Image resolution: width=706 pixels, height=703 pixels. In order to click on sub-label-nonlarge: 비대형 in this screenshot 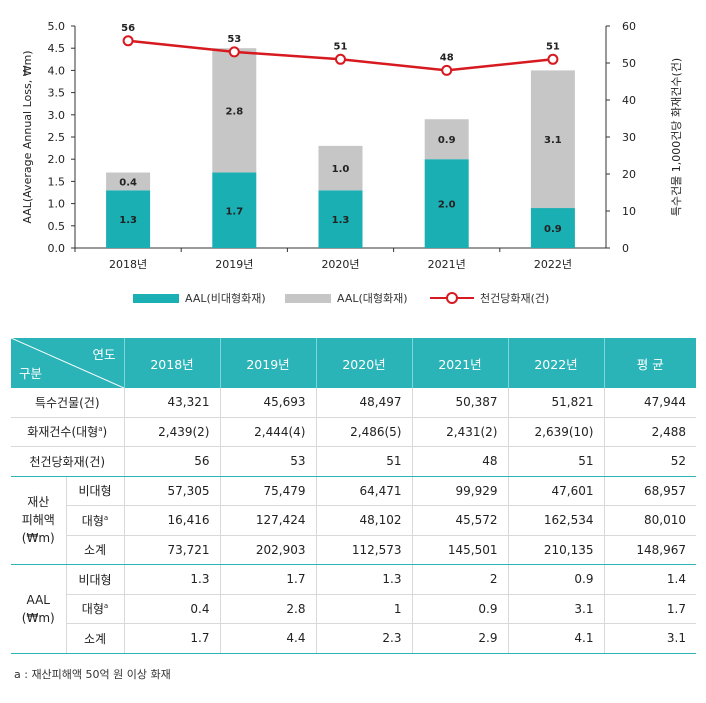, I will do `click(94, 491)`.